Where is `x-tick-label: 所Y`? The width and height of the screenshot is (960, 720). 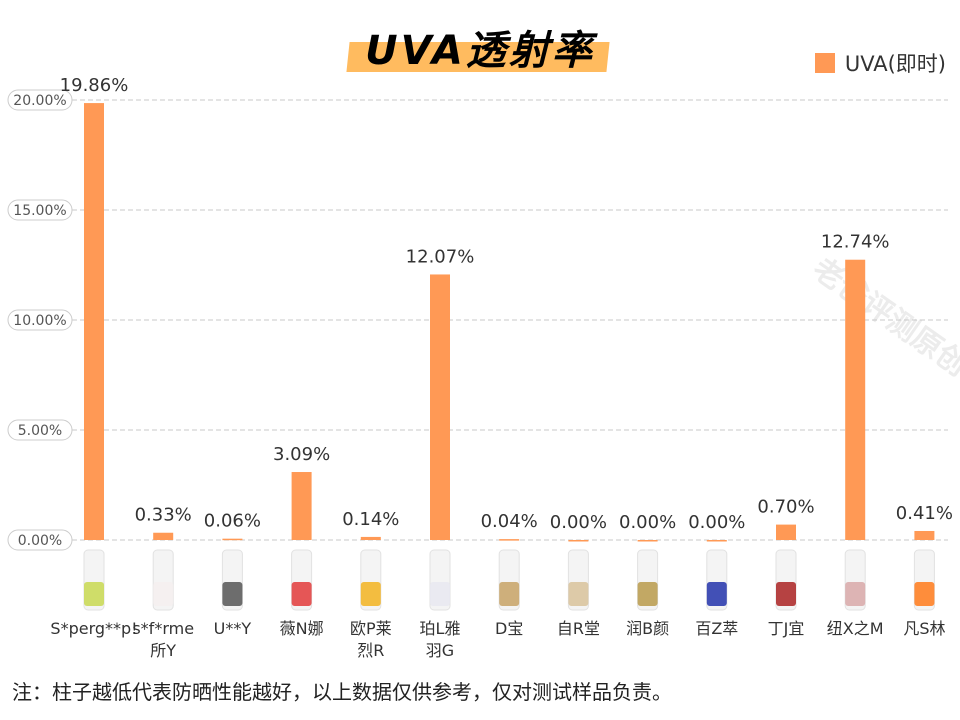 x-tick-label: 所Y is located at coordinates (163, 650).